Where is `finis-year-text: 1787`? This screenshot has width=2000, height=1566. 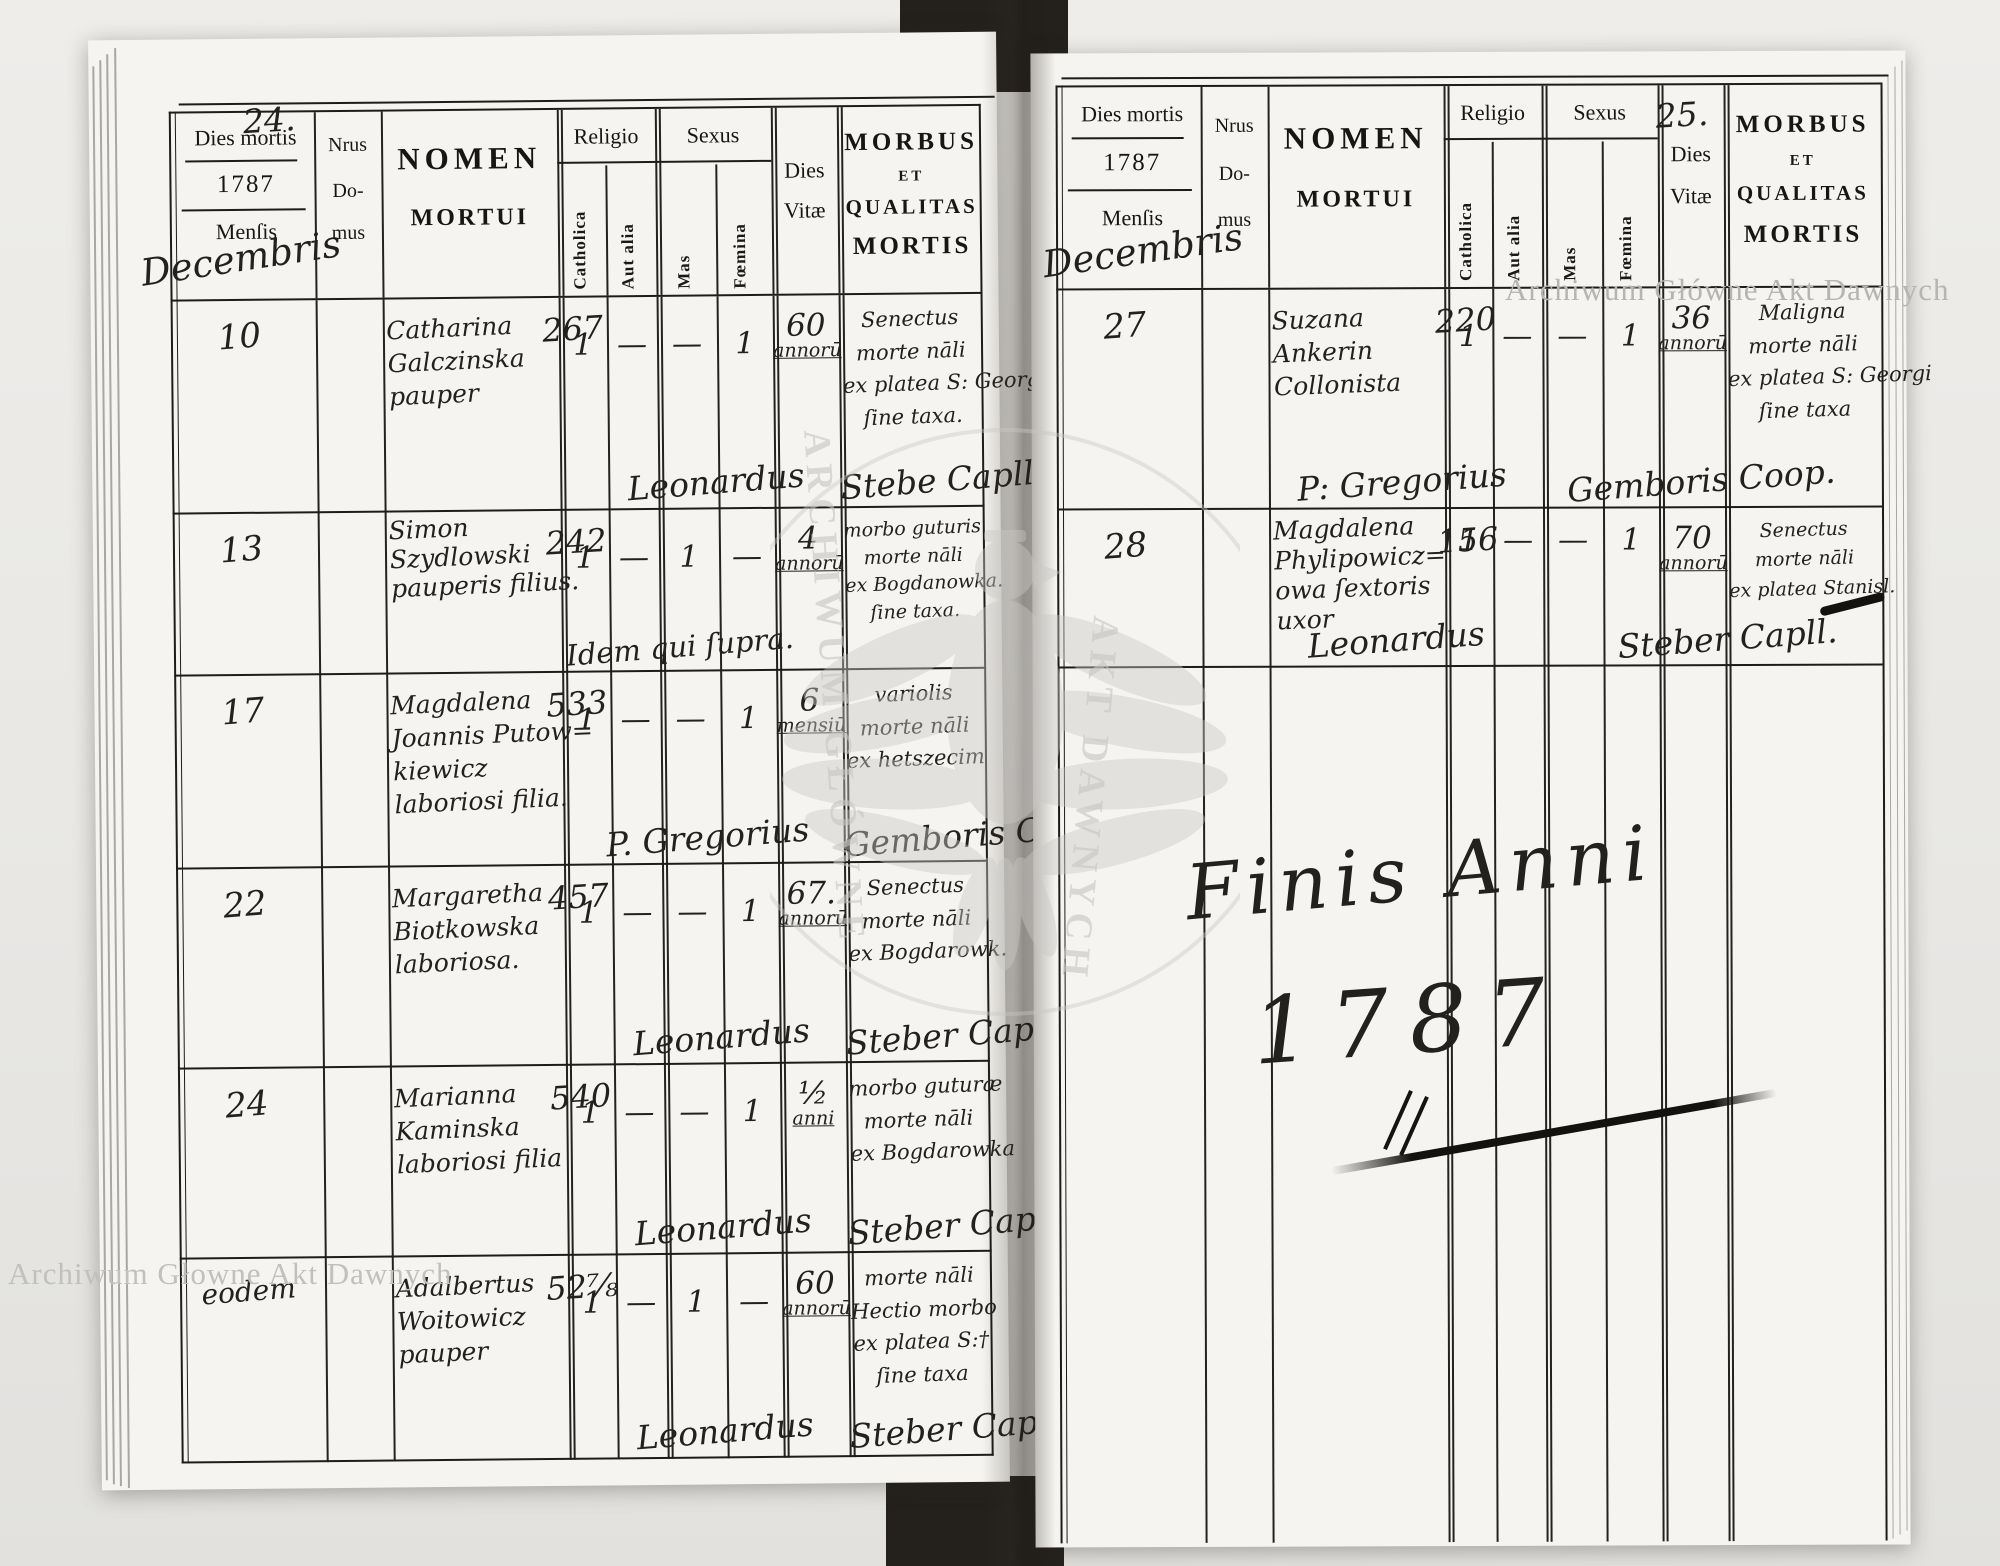
finis-year-text: 1787 is located at coordinates (1409, 1021).